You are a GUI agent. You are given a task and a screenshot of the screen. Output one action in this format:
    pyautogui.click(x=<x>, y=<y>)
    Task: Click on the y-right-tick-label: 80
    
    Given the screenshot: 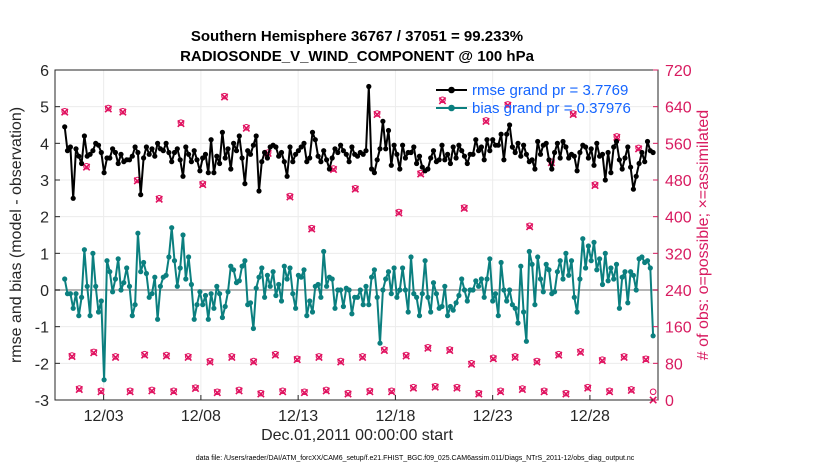 What is the action you would take?
    pyautogui.click(x=674, y=364)
    